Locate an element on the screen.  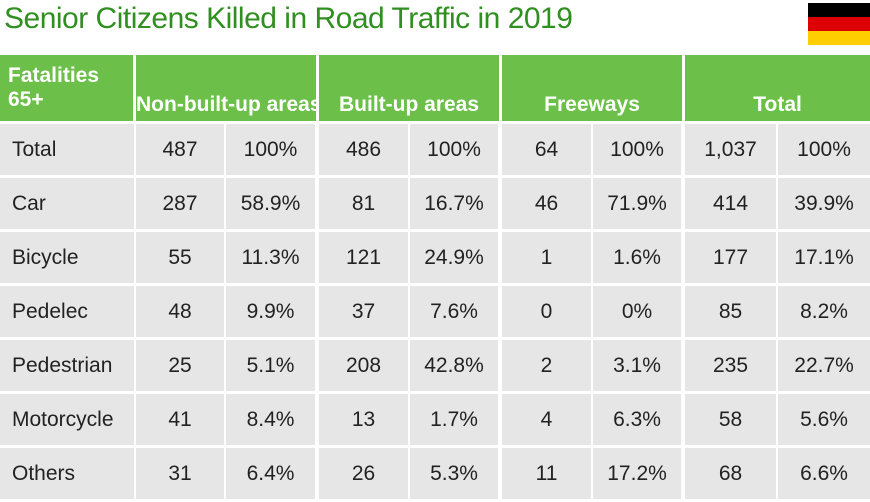
column-header-total: Total is located at coordinates (777, 89).